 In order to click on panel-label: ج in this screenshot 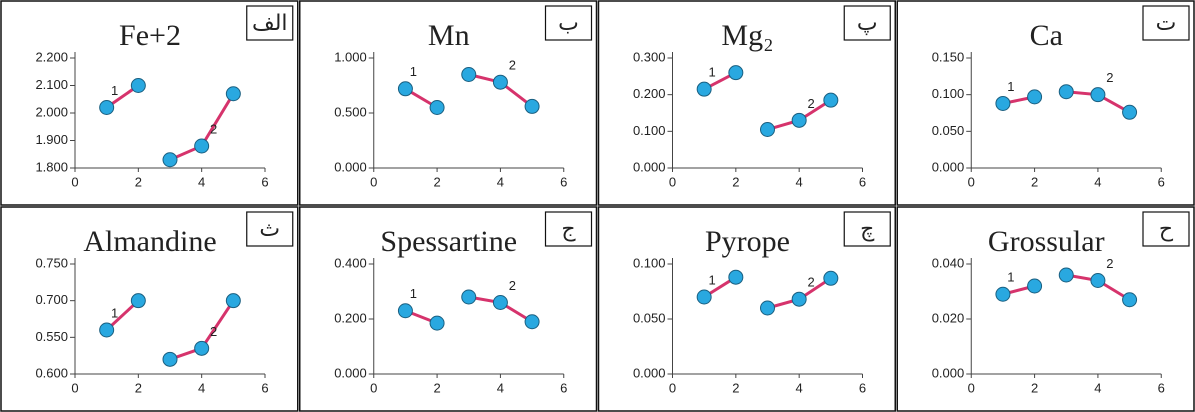, I will do `click(568, 229)`.